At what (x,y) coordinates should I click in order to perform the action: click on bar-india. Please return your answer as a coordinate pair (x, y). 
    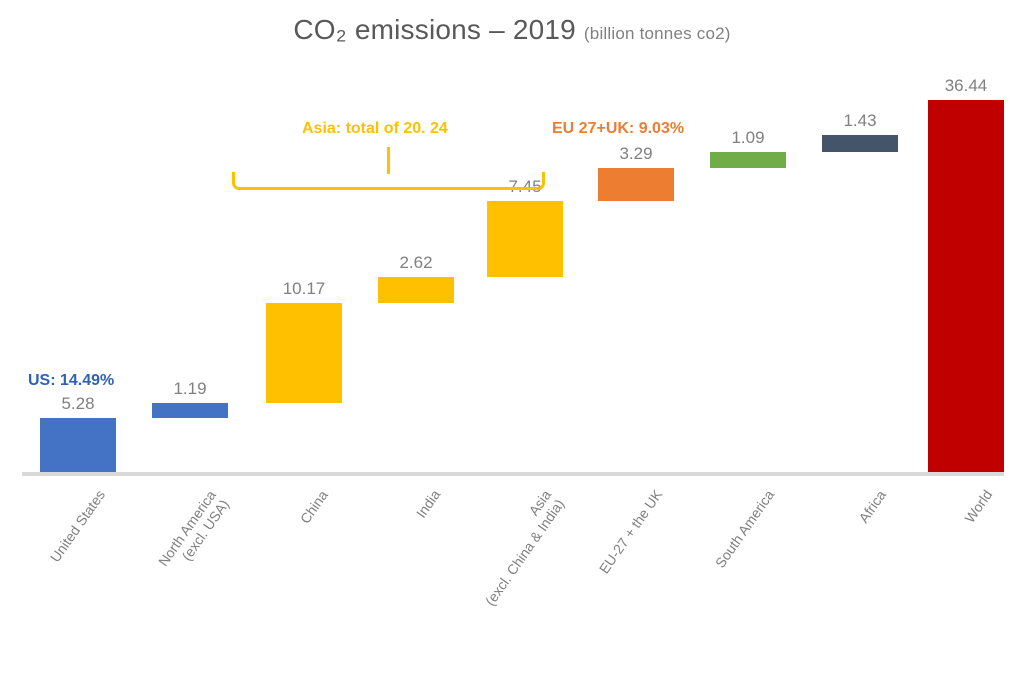
    Looking at the image, I should click on (416, 290).